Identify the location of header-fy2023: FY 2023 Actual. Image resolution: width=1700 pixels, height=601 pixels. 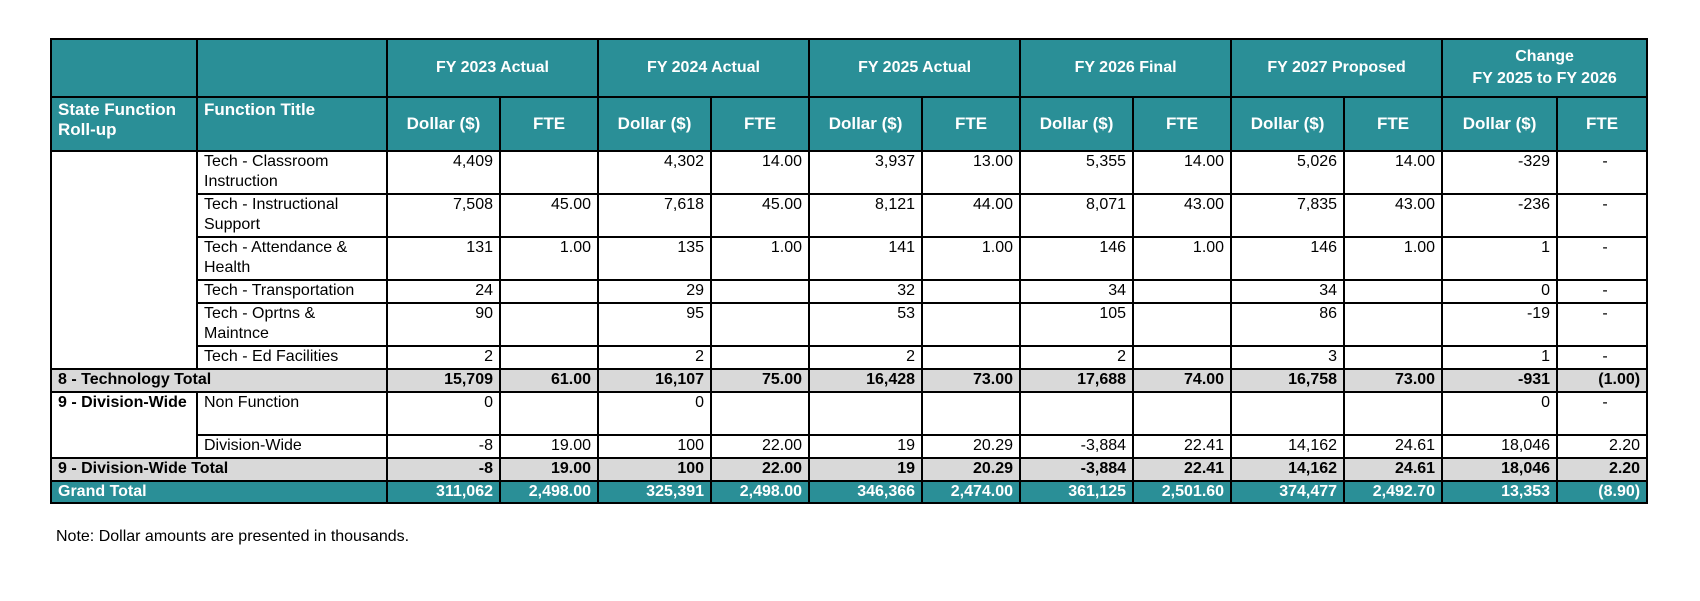
(492, 68).